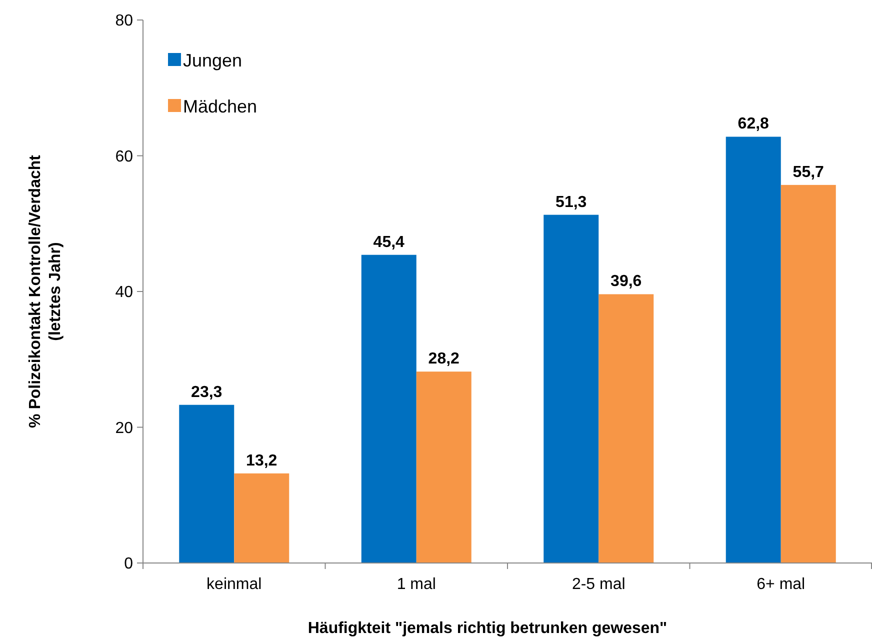  Describe the element at coordinates (781, 584) in the screenshot. I see `x-tick-label: 6+ mal` at that location.